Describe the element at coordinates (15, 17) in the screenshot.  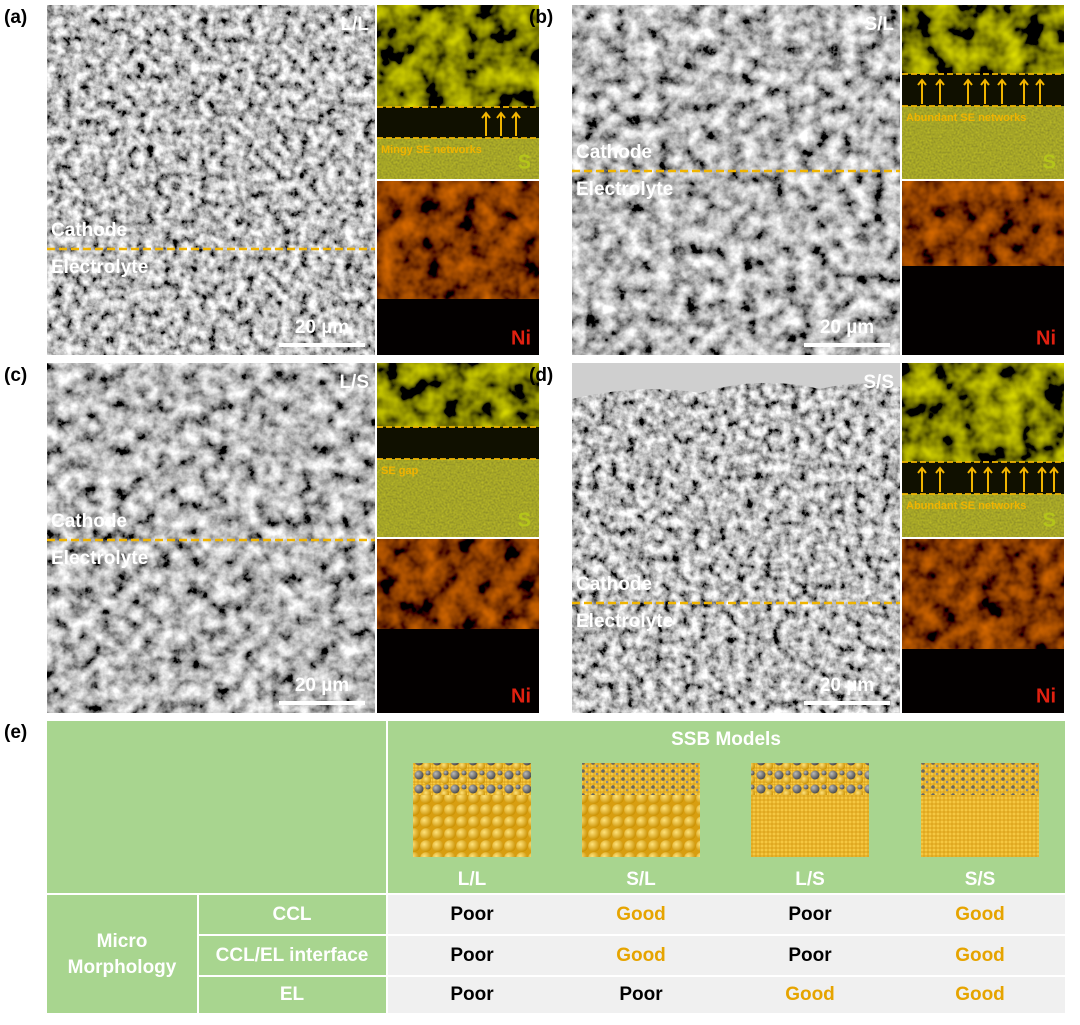
I see `panel-label: (a)` at that location.